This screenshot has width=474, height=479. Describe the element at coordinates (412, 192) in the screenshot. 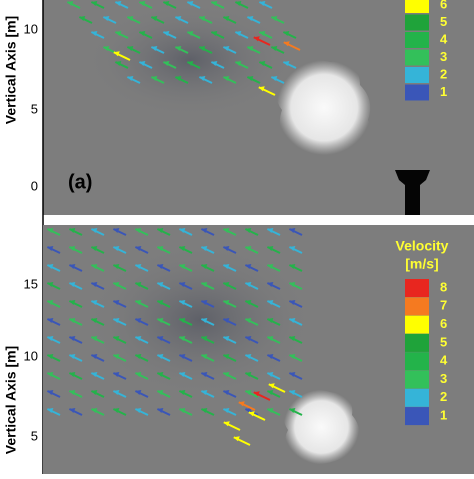

I see `chimney` at that location.